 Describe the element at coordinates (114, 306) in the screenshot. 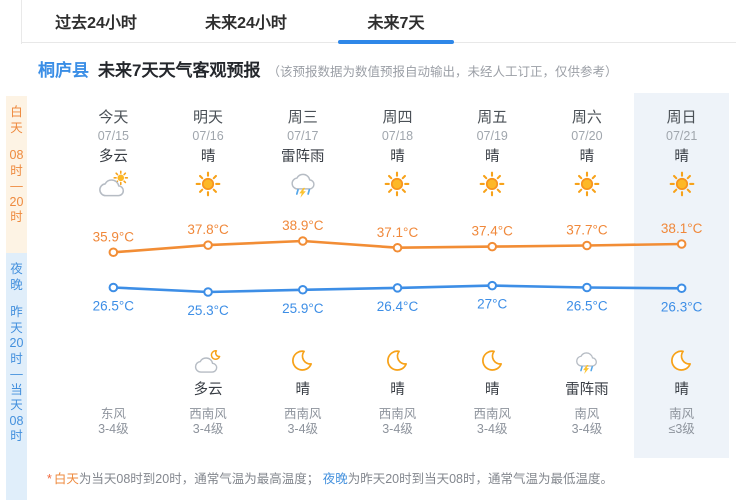

I see `low-temp-label: 26.5°C` at that location.